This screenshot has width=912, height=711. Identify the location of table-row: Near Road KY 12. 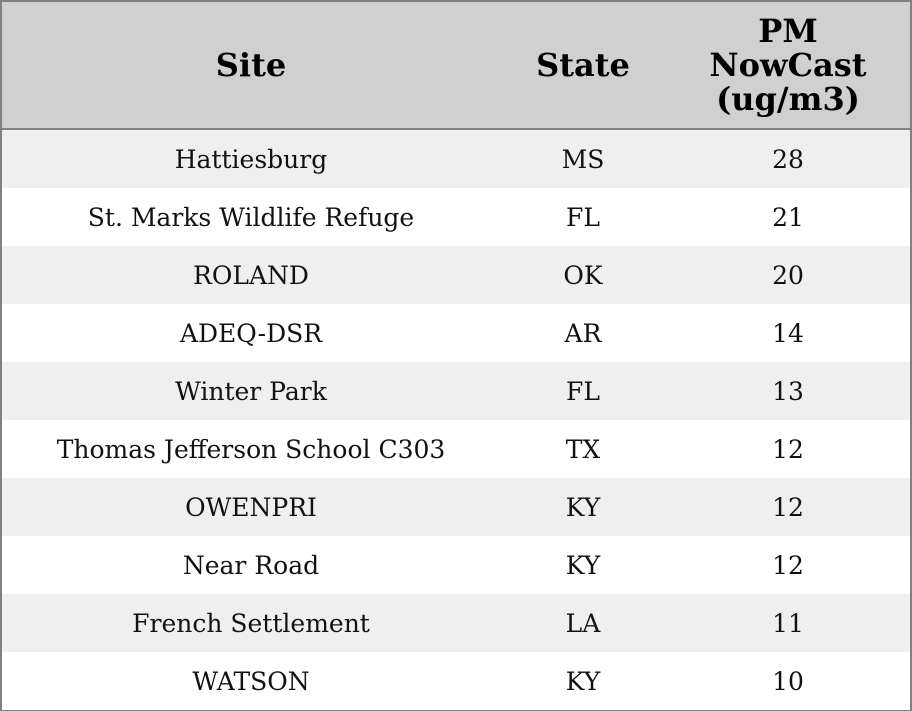
(456, 565).